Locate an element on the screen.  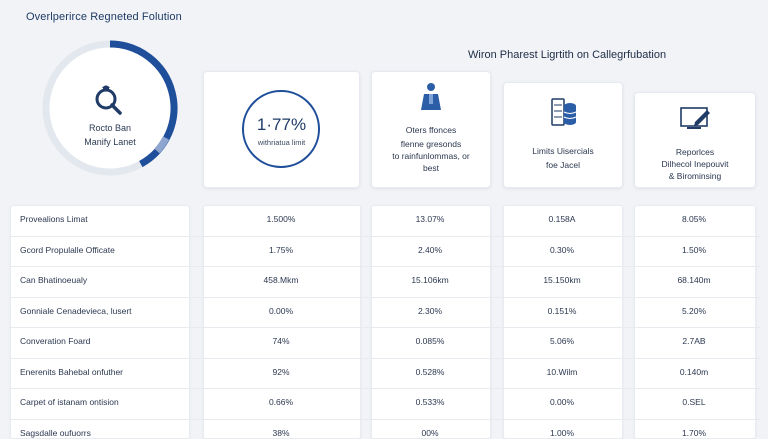
table-cell: 0.151% is located at coordinates (562, 310).